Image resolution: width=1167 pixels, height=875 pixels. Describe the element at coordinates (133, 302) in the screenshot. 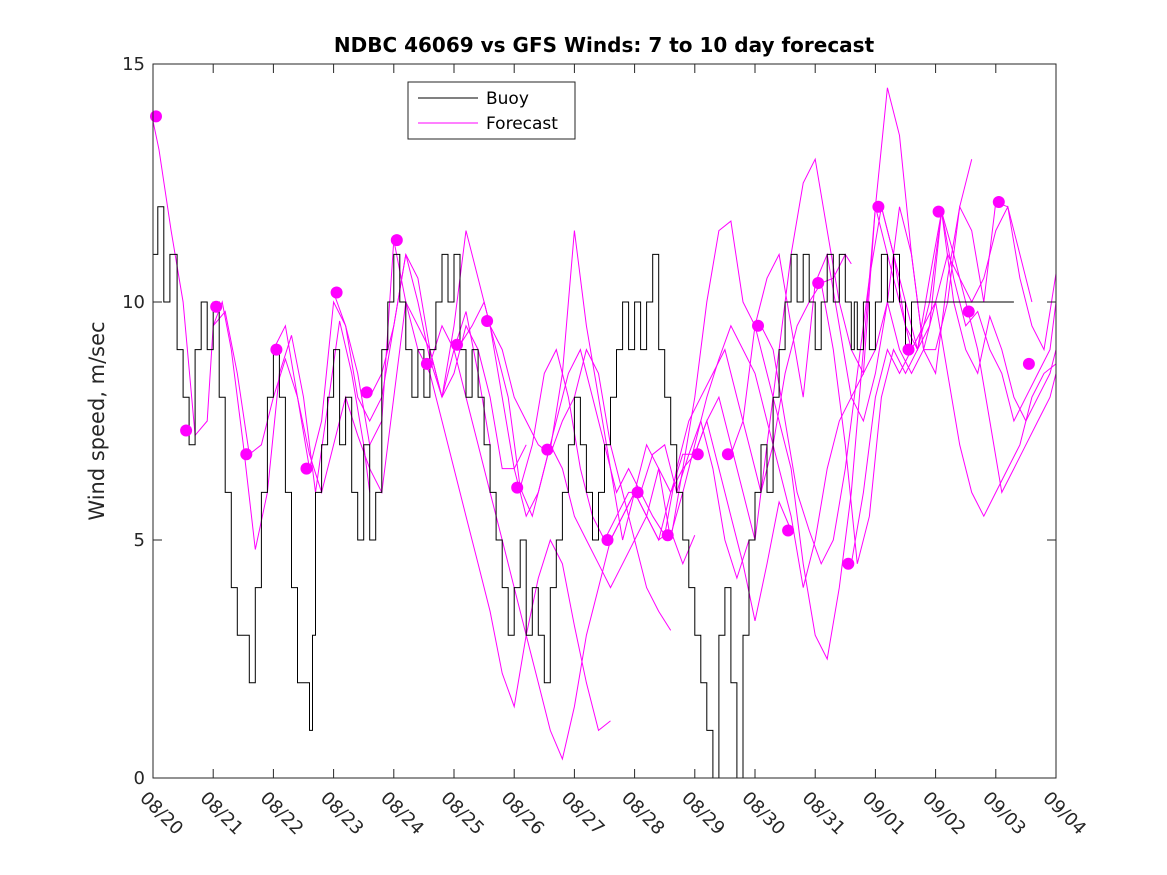

I see `y-tick-label: 10` at that location.